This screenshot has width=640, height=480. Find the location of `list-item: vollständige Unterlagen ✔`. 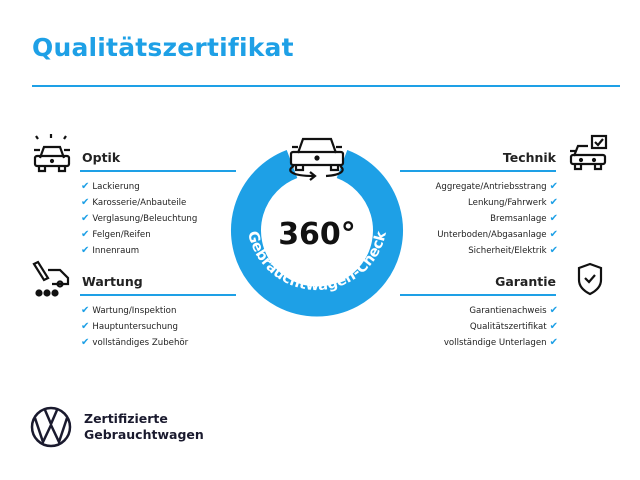

list-item: vollständige Unterlagen ✔ is located at coordinates (500, 342).